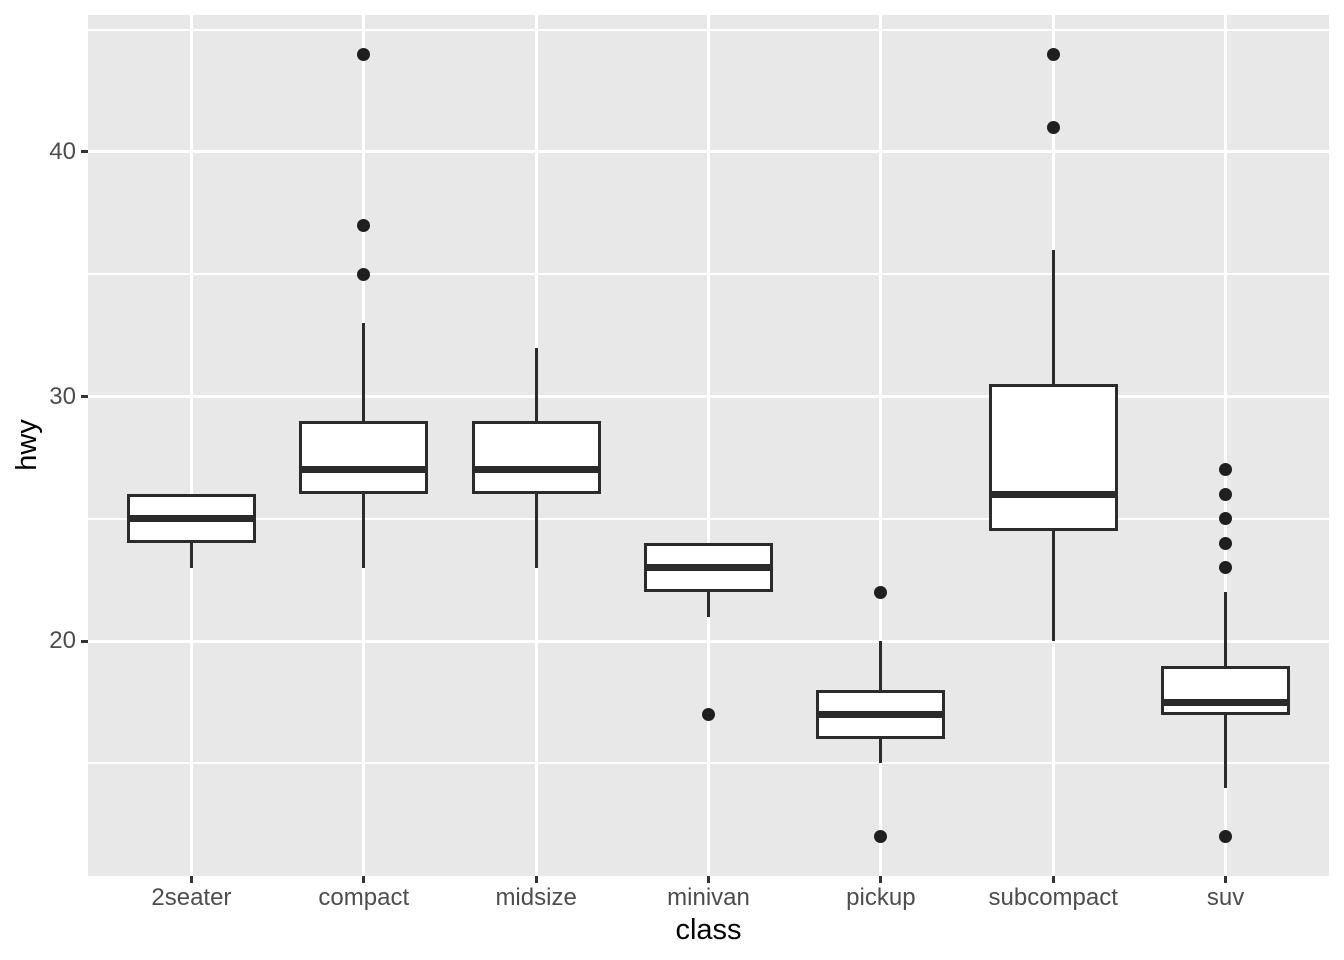 This screenshot has height=960, width=1344. Describe the element at coordinates (62, 641) in the screenshot. I see `y-tick-label-20: 20` at that location.